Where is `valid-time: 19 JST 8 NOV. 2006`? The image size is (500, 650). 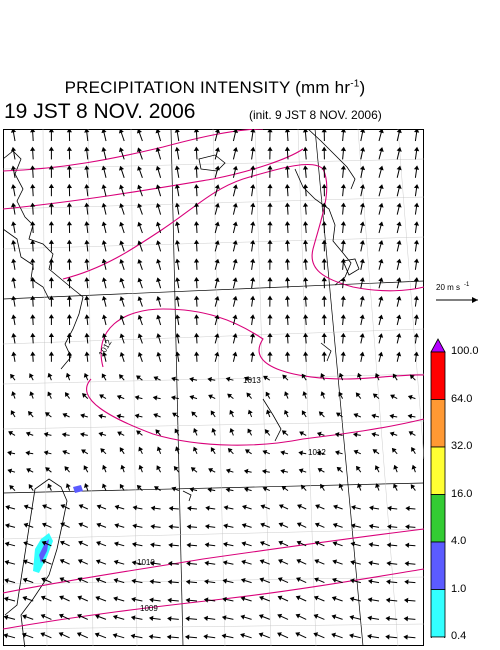 valid-time: 19 JST 8 NOV. 2006 is located at coordinates (100, 111).